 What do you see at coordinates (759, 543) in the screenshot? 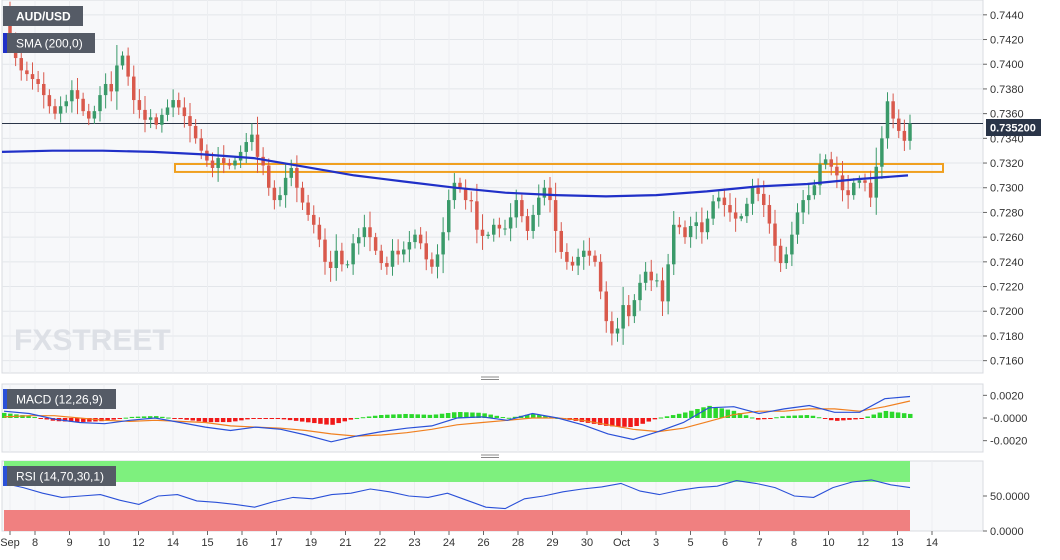
I see `x-tick-label: 7` at bounding box center [759, 543].